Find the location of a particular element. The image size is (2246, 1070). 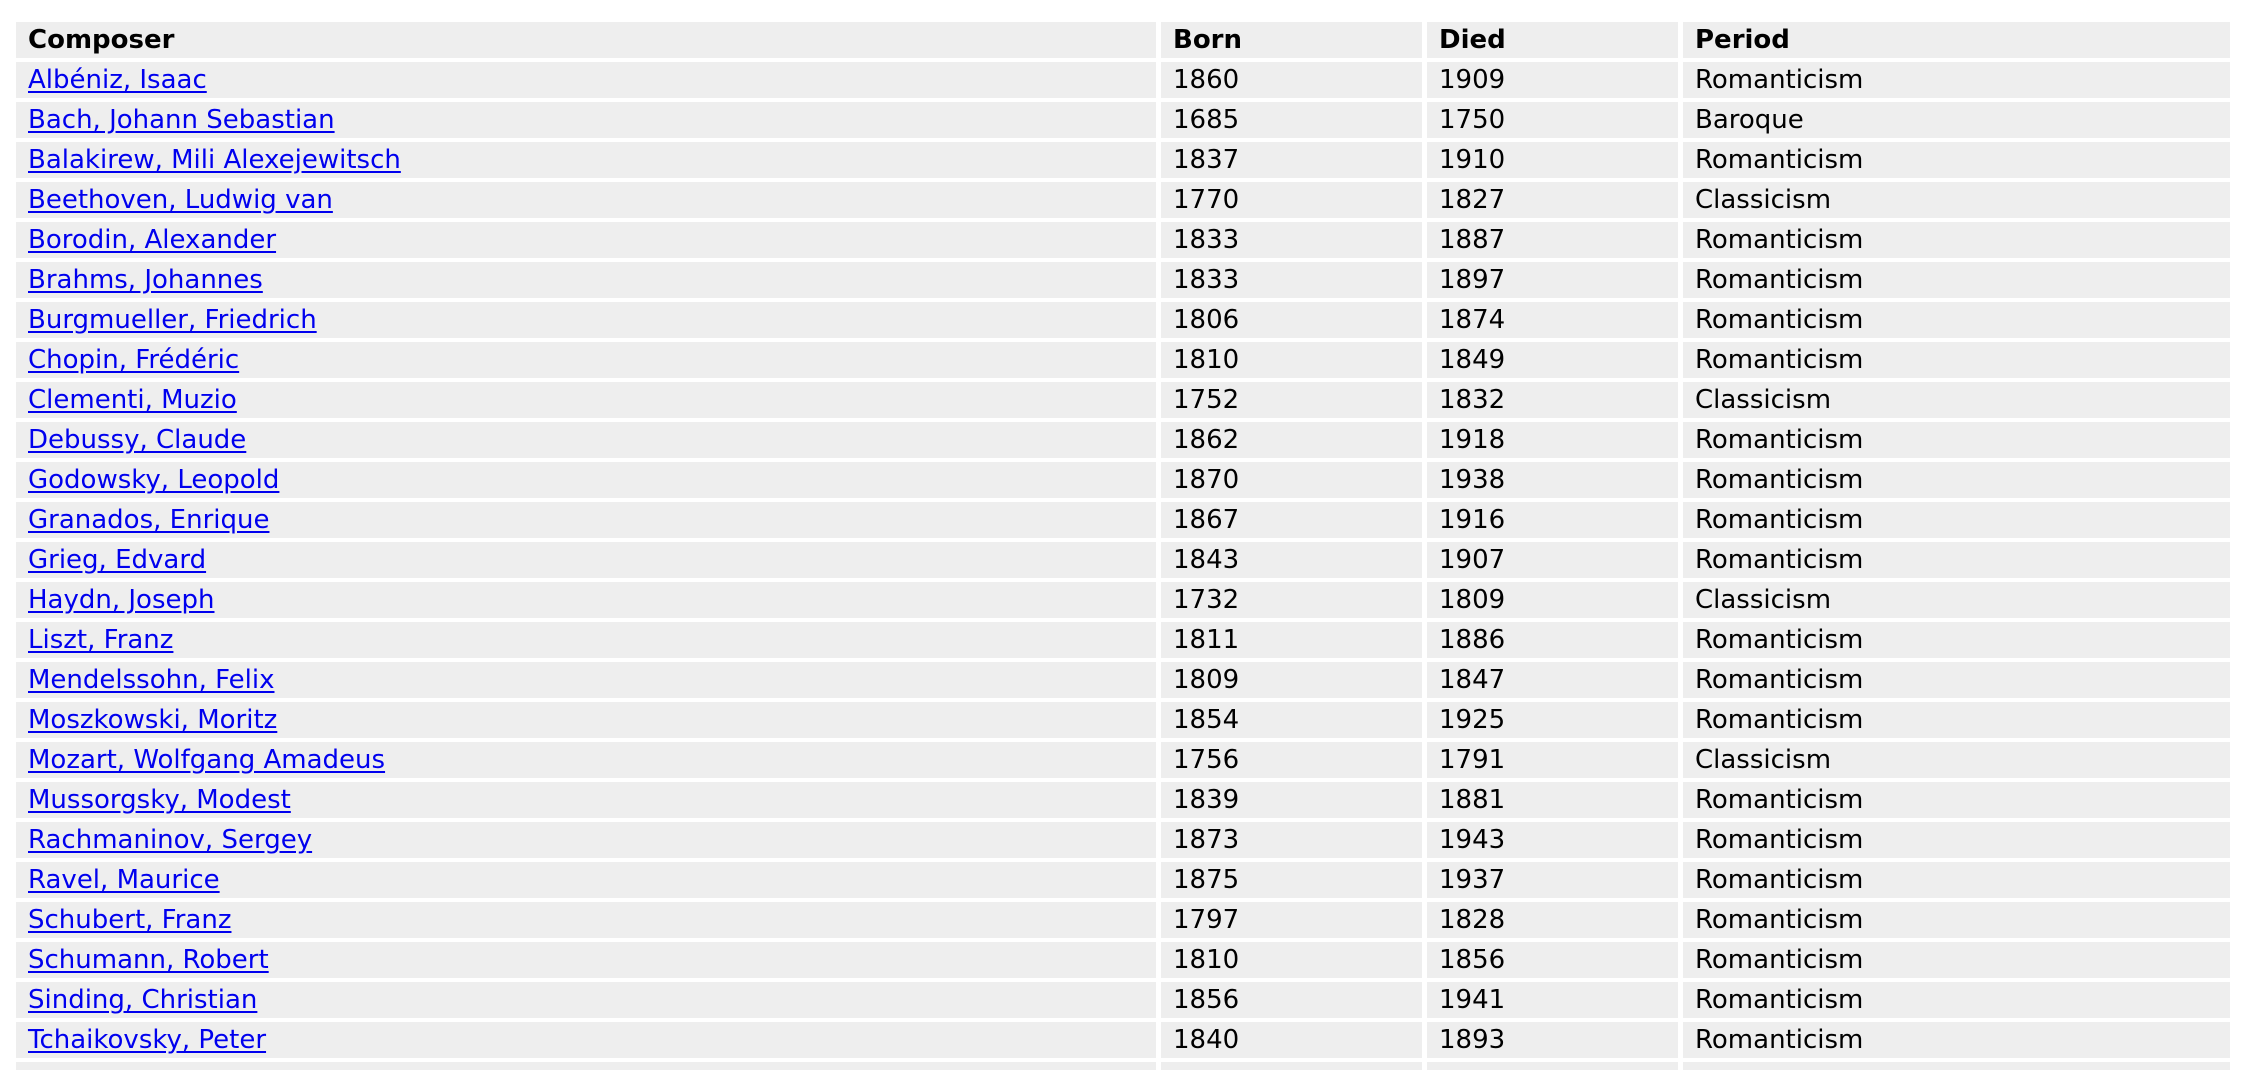

table-row: Granados, Enrique 1867 1916 Romanticism is located at coordinates (1123, 520).